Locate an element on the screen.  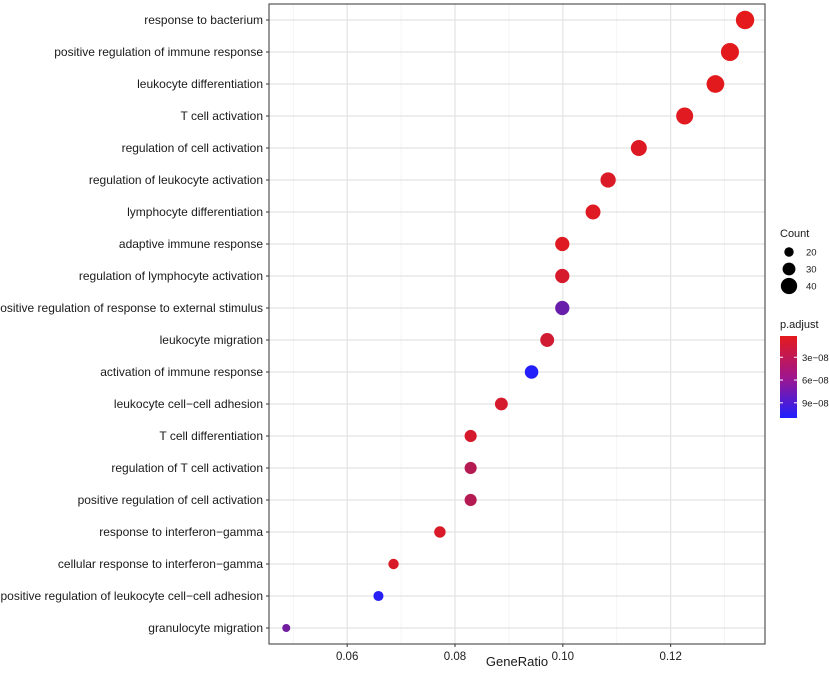
color-legend-label: 6e−08 is located at coordinates (815, 381).